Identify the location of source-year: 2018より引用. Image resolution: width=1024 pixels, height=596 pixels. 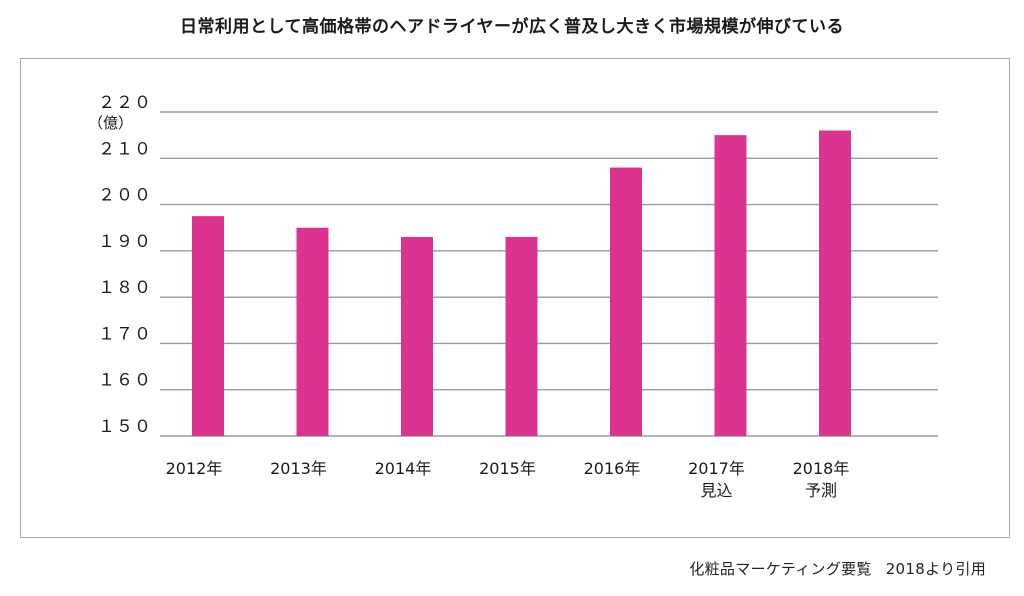
(935, 569).